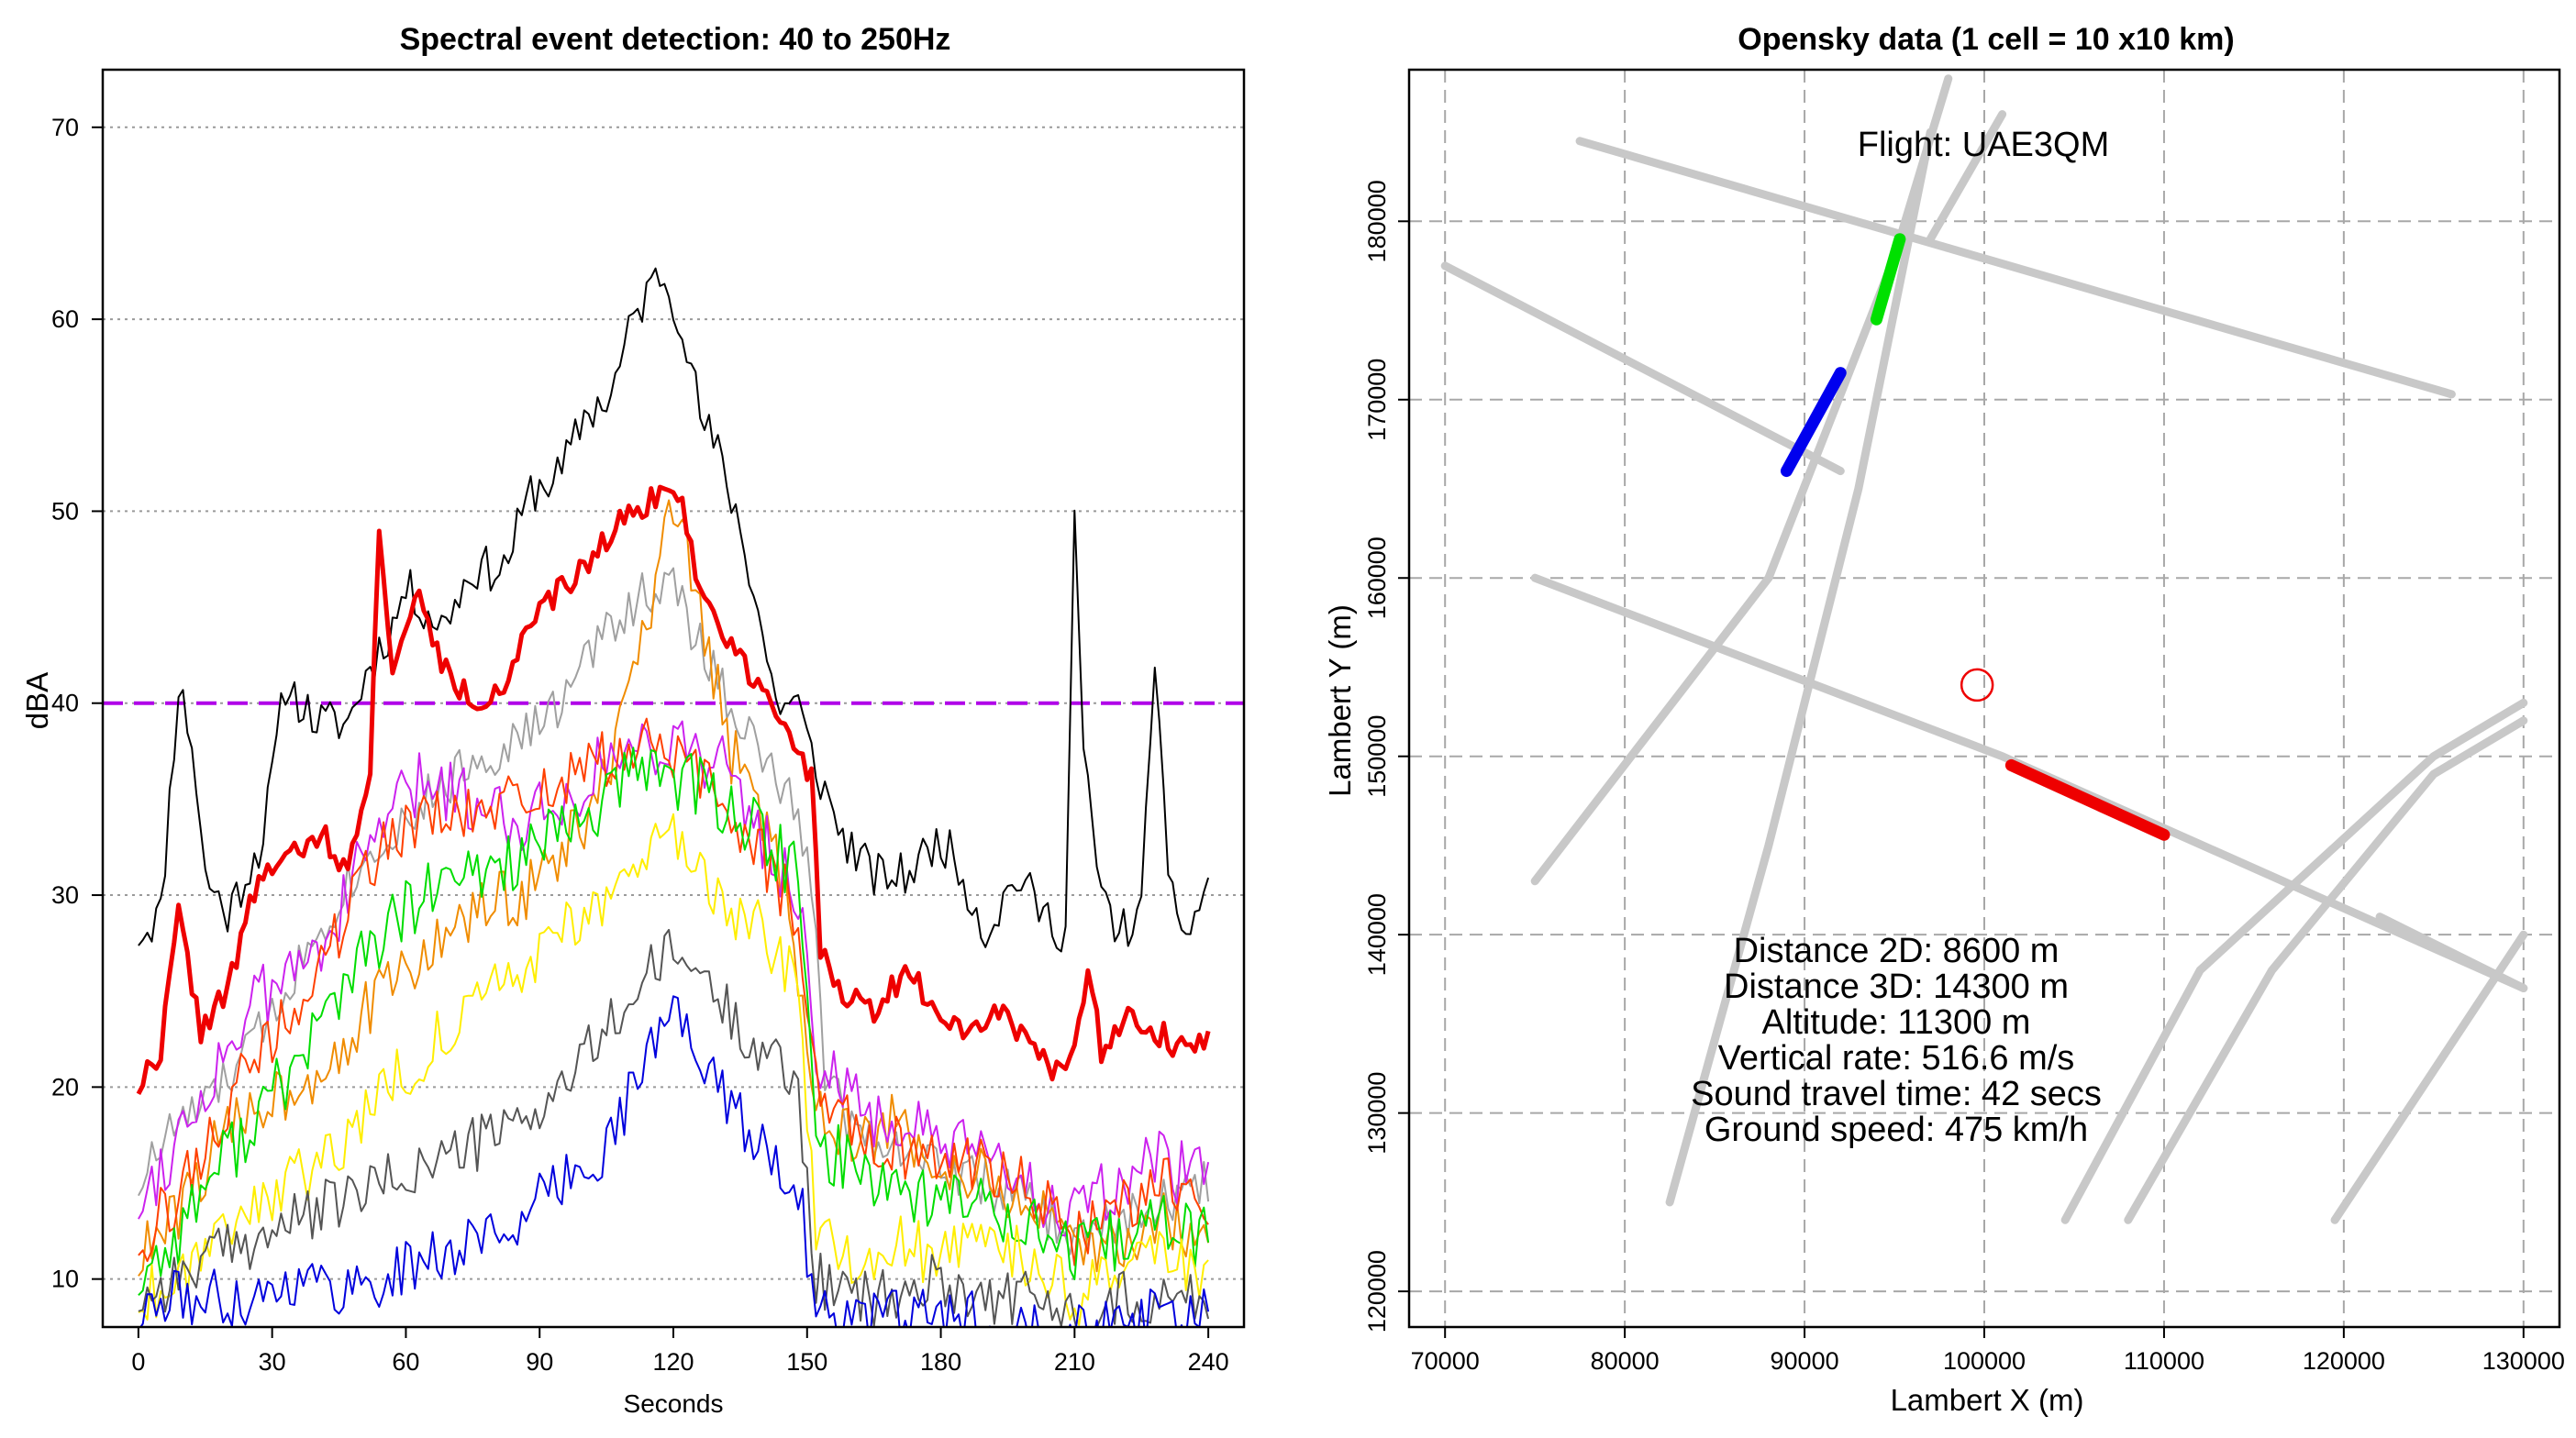 This screenshot has height=1438, width=2576. I want to click on map-ytick-label: 150000, so click(1377, 756).